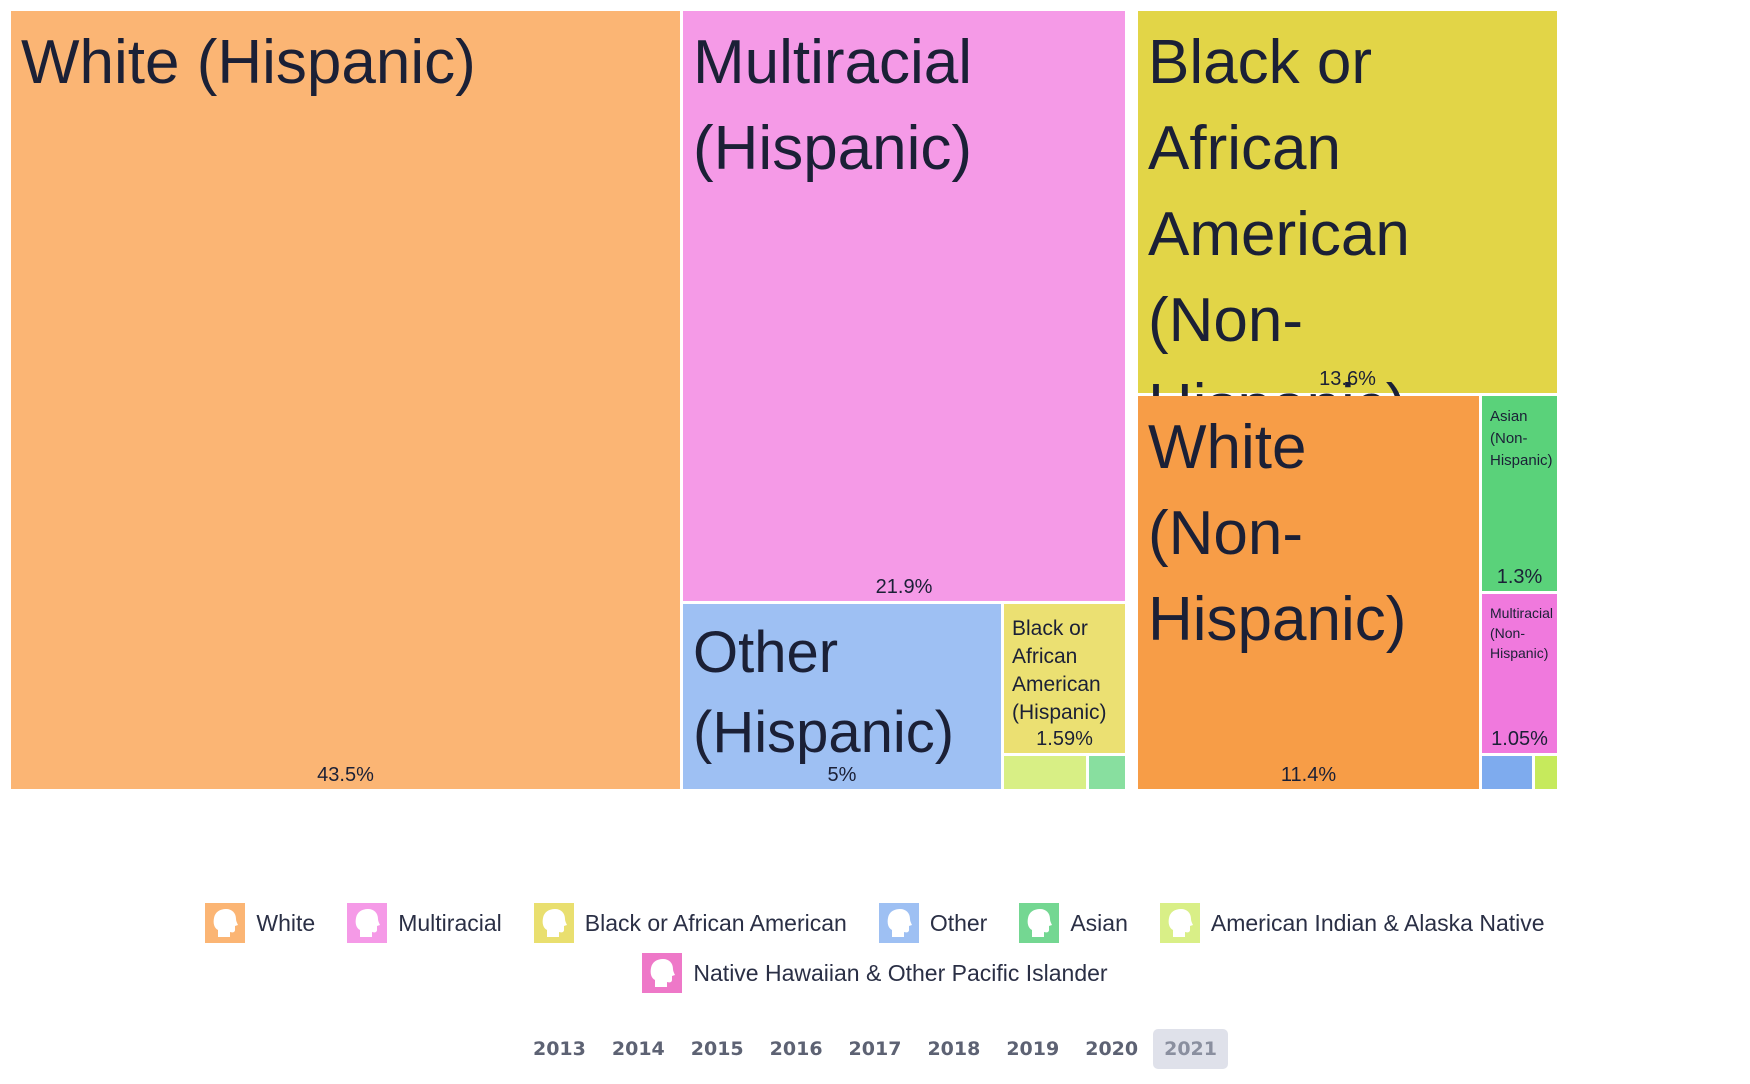 The width and height of the screenshot is (1750, 1084). What do you see at coordinates (717, 1049) in the screenshot?
I see `year-button-2015: 2015` at bounding box center [717, 1049].